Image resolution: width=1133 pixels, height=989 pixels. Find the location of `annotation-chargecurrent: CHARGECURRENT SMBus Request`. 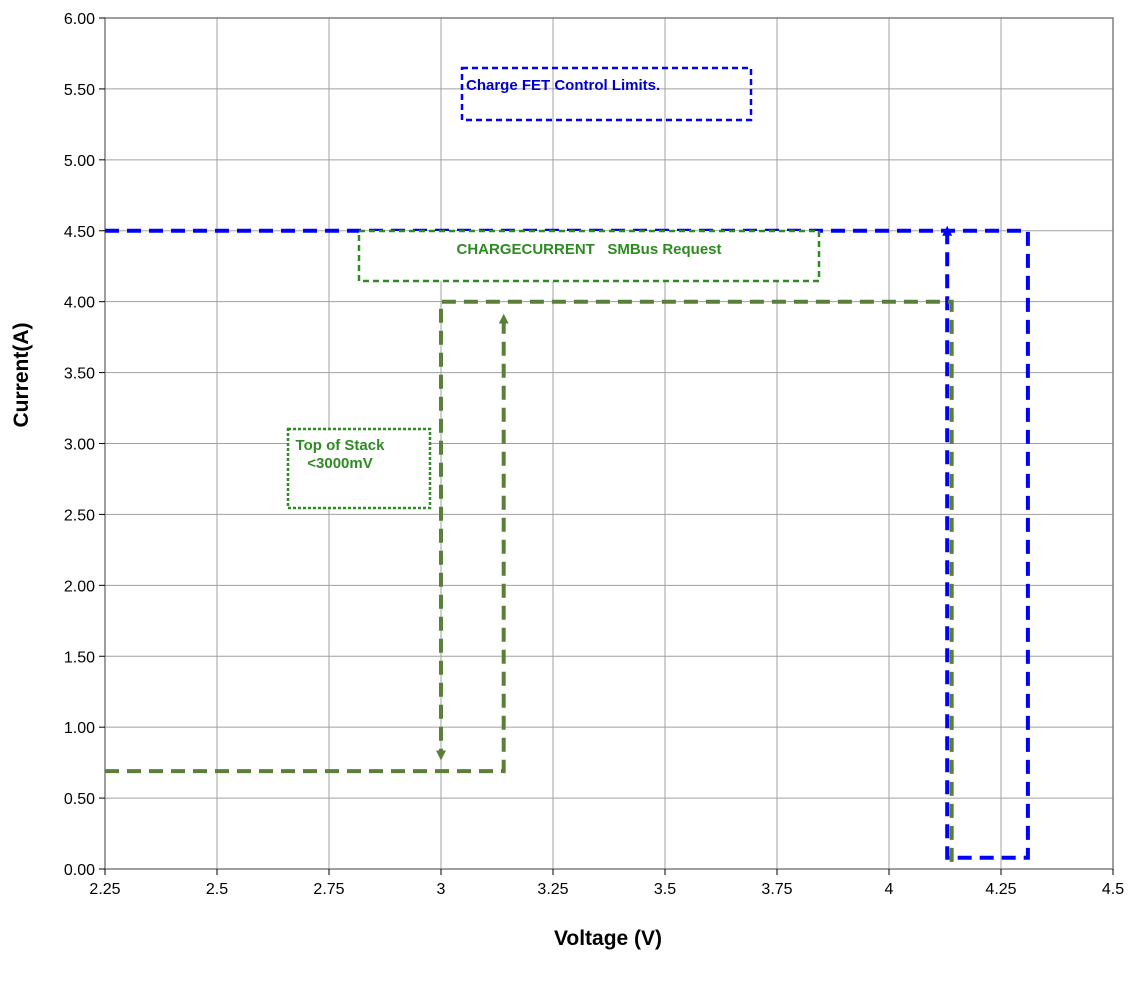

annotation-chargecurrent: CHARGECURRENT SMBus Request is located at coordinates (589, 256).